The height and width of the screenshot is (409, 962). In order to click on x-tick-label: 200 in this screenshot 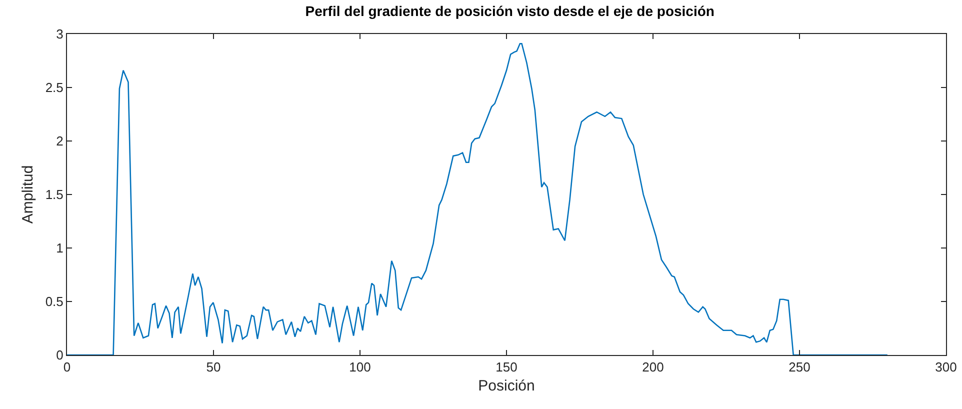, I will do `click(653, 367)`.